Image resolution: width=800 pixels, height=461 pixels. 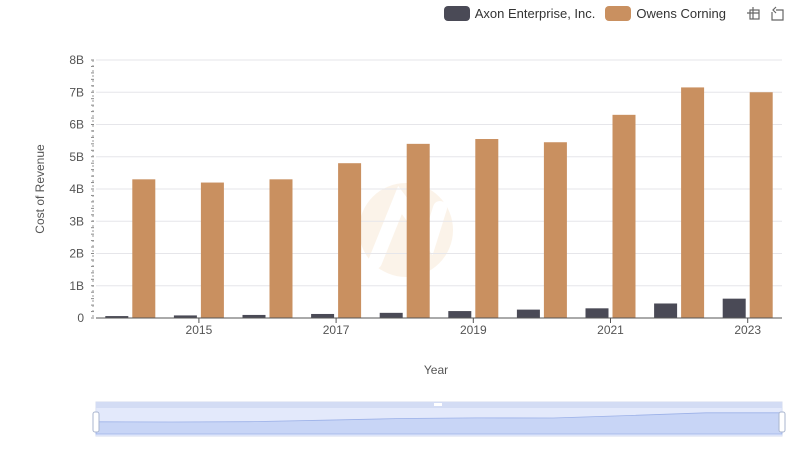 What do you see at coordinates (761, 205) in the screenshot?
I see `bar-owens-corning-2023` at bounding box center [761, 205].